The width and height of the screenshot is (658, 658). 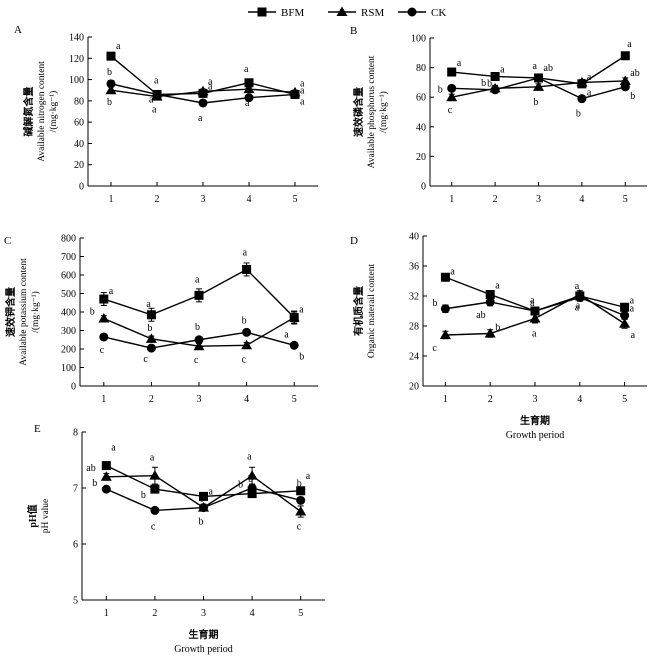 I want to click on legend: BFM RSM CK, so click(x=347, y=12).